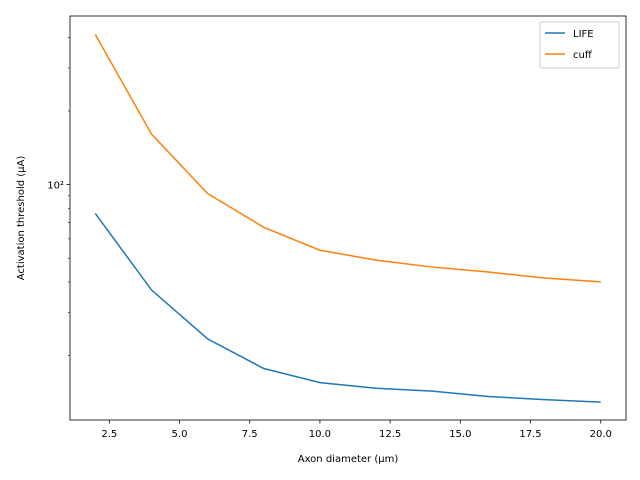 The image size is (640, 480). What do you see at coordinates (180, 434) in the screenshot?
I see `x-tick-label: 5.0` at bounding box center [180, 434].